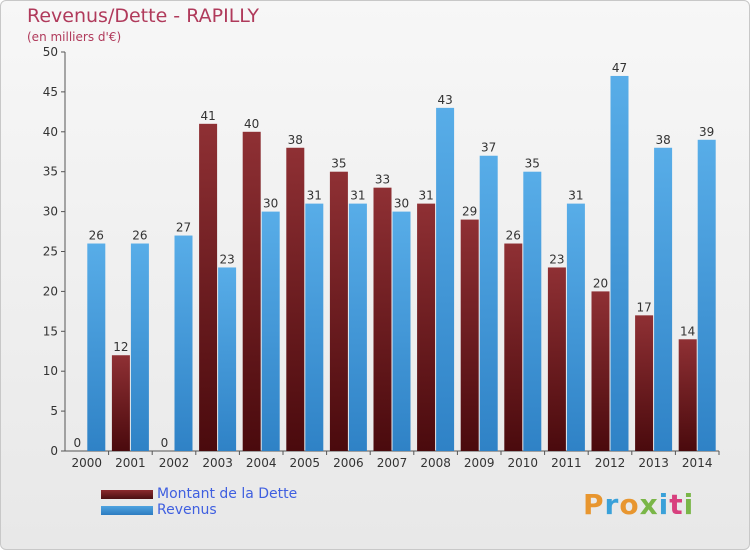 The height and width of the screenshot is (550, 750). I want to click on legend-label-debt: Montant de la Dette, so click(227, 494).